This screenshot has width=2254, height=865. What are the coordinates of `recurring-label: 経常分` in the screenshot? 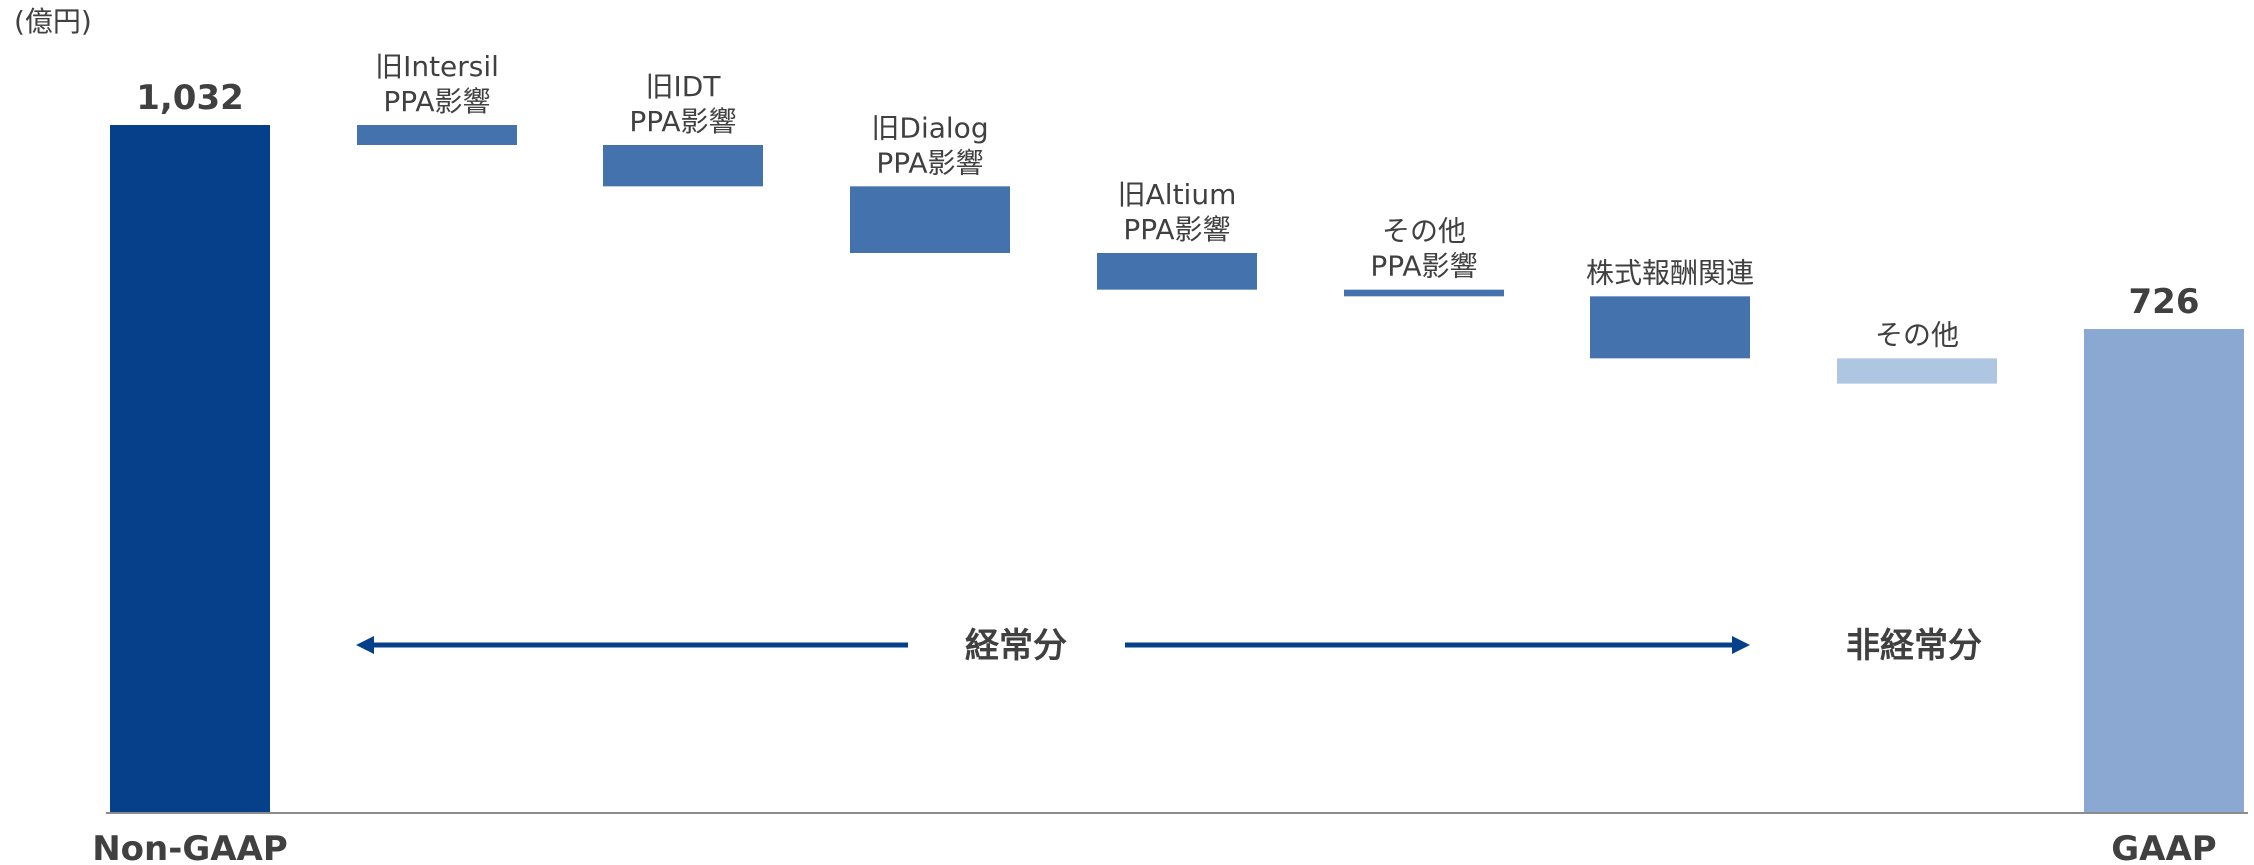 It's located at (1016, 646).